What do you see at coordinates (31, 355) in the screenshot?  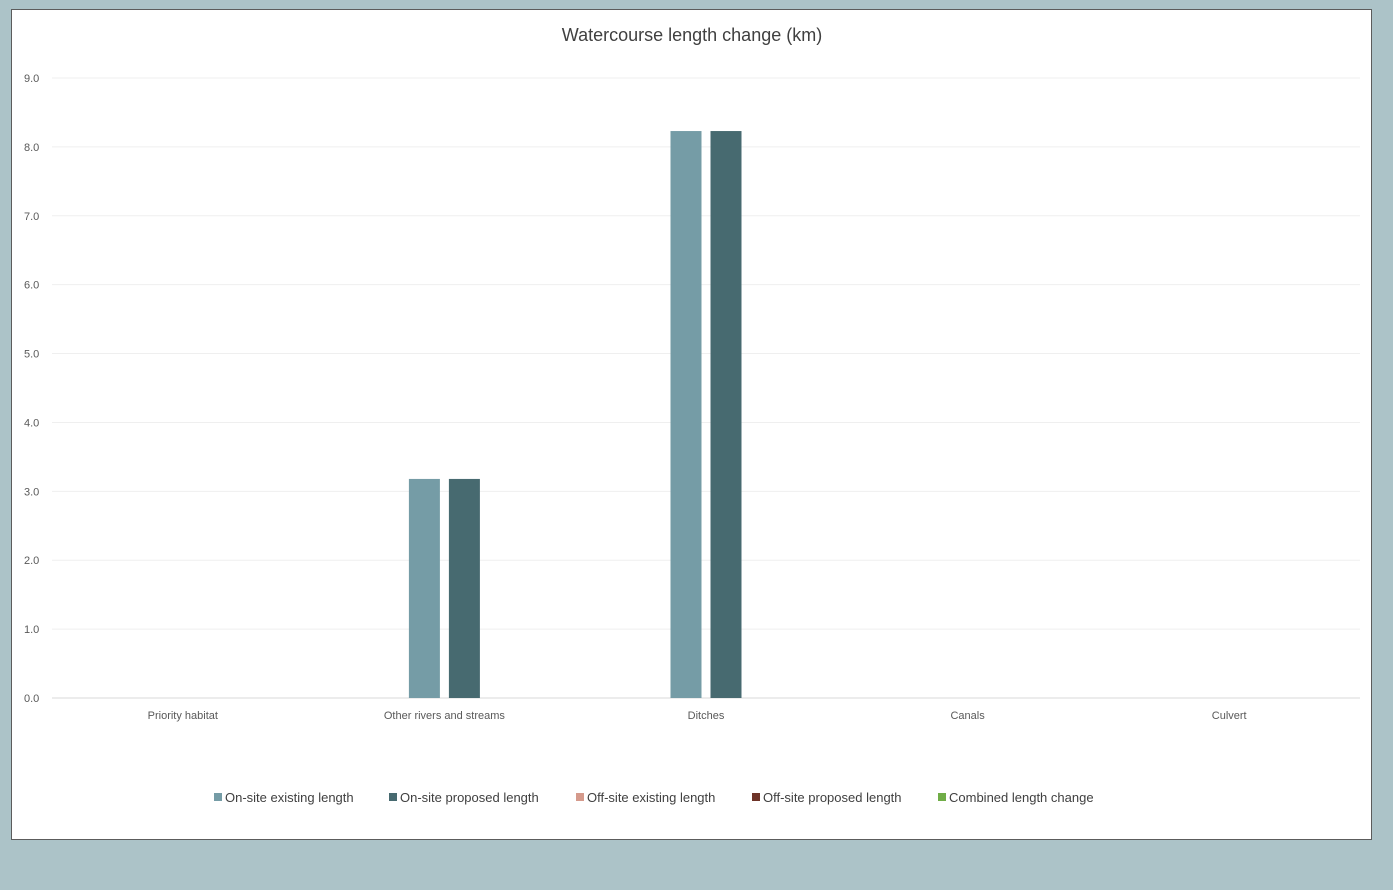 I see `y-tick-label: 5.0` at bounding box center [31, 355].